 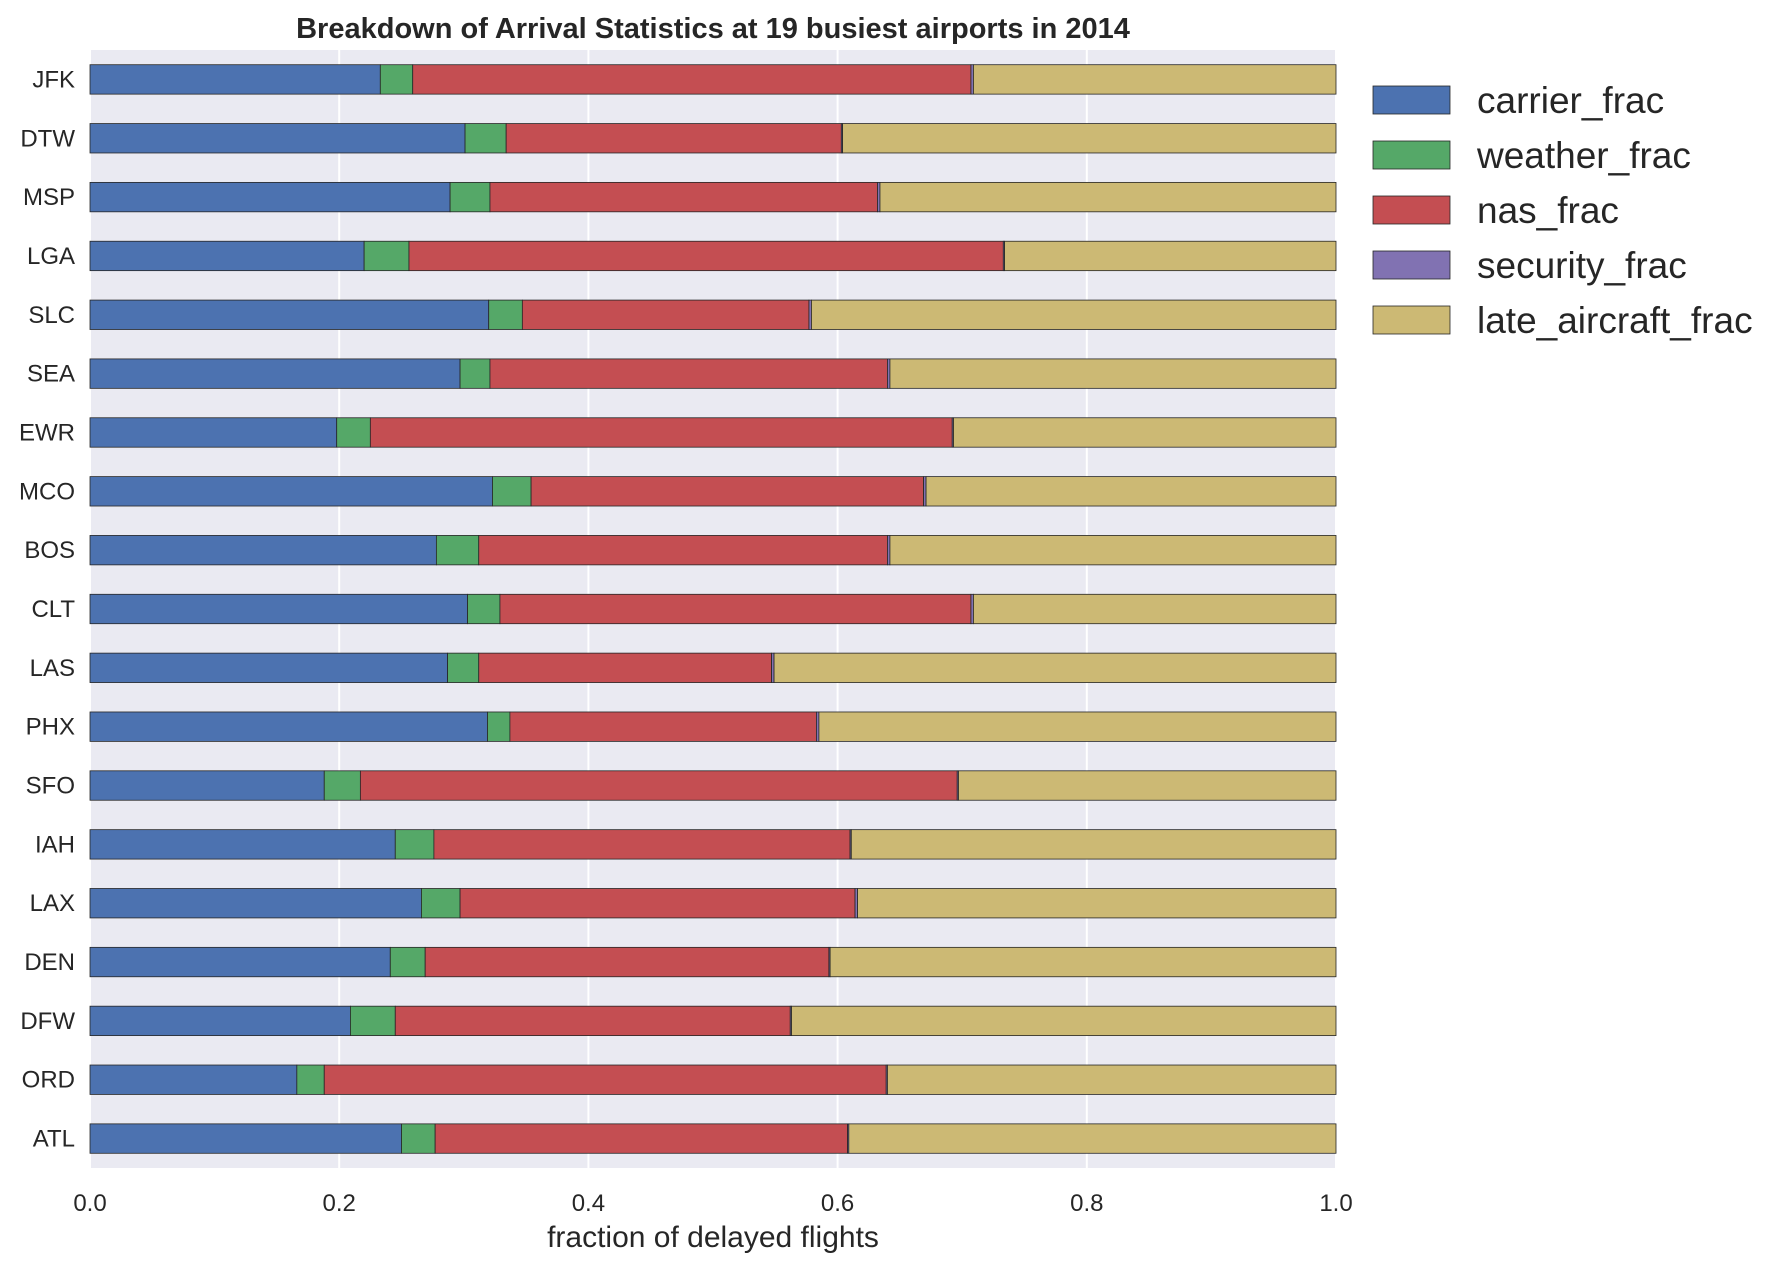 What do you see at coordinates (53, 609) in the screenshot?
I see `y-tick-label: CLT` at bounding box center [53, 609].